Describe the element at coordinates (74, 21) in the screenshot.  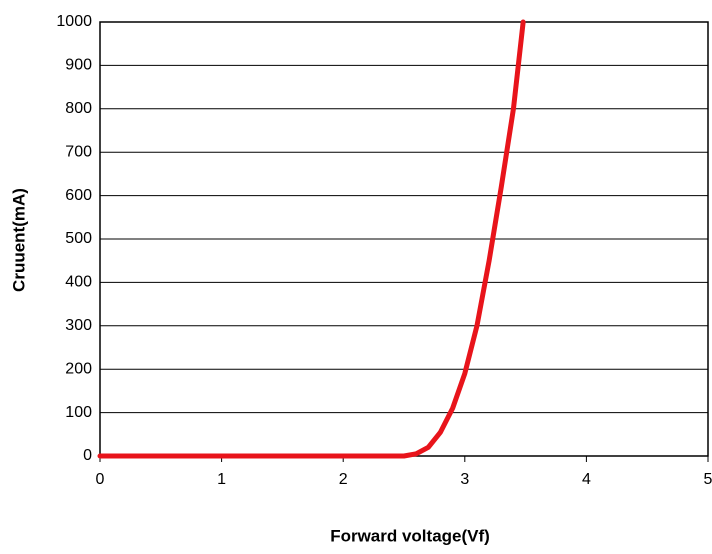
I see `y-tick-label: 1000` at that location.